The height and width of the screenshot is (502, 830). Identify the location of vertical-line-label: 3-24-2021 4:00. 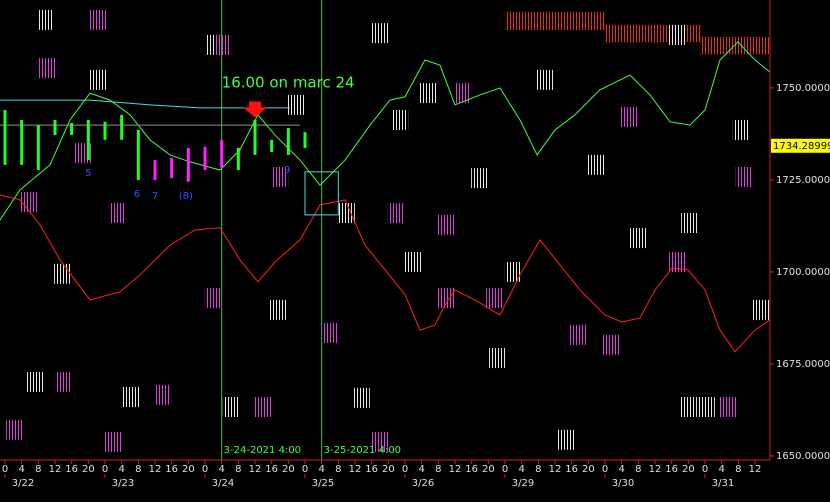
(262, 450).